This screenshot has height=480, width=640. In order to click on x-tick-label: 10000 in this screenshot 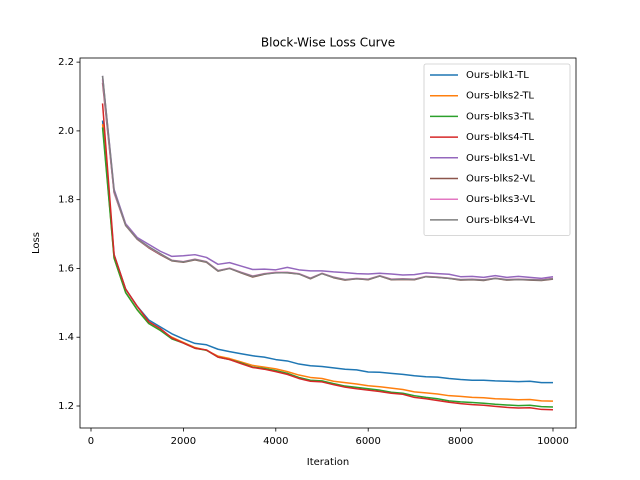, I will do `click(553, 441)`.